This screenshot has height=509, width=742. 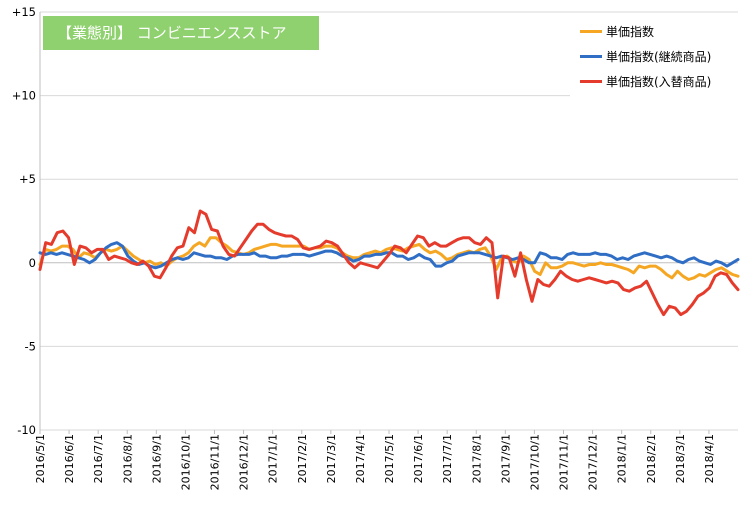 What do you see at coordinates (69, 458) in the screenshot?
I see `x-tick-label: 2016/6/1` at bounding box center [69, 458].